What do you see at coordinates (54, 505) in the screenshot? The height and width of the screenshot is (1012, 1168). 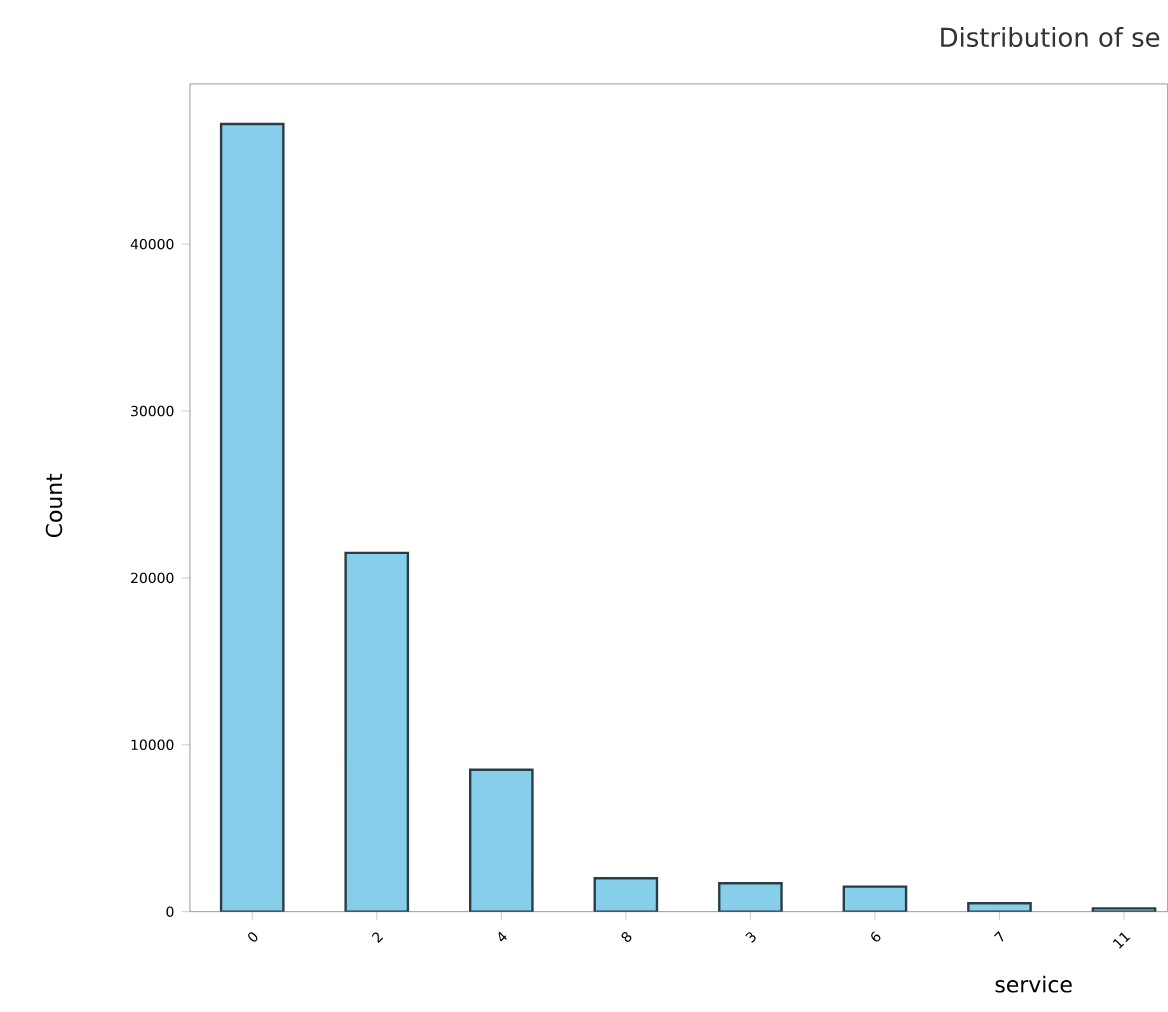 I see `y-axis-title: Count` at bounding box center [54, 505].